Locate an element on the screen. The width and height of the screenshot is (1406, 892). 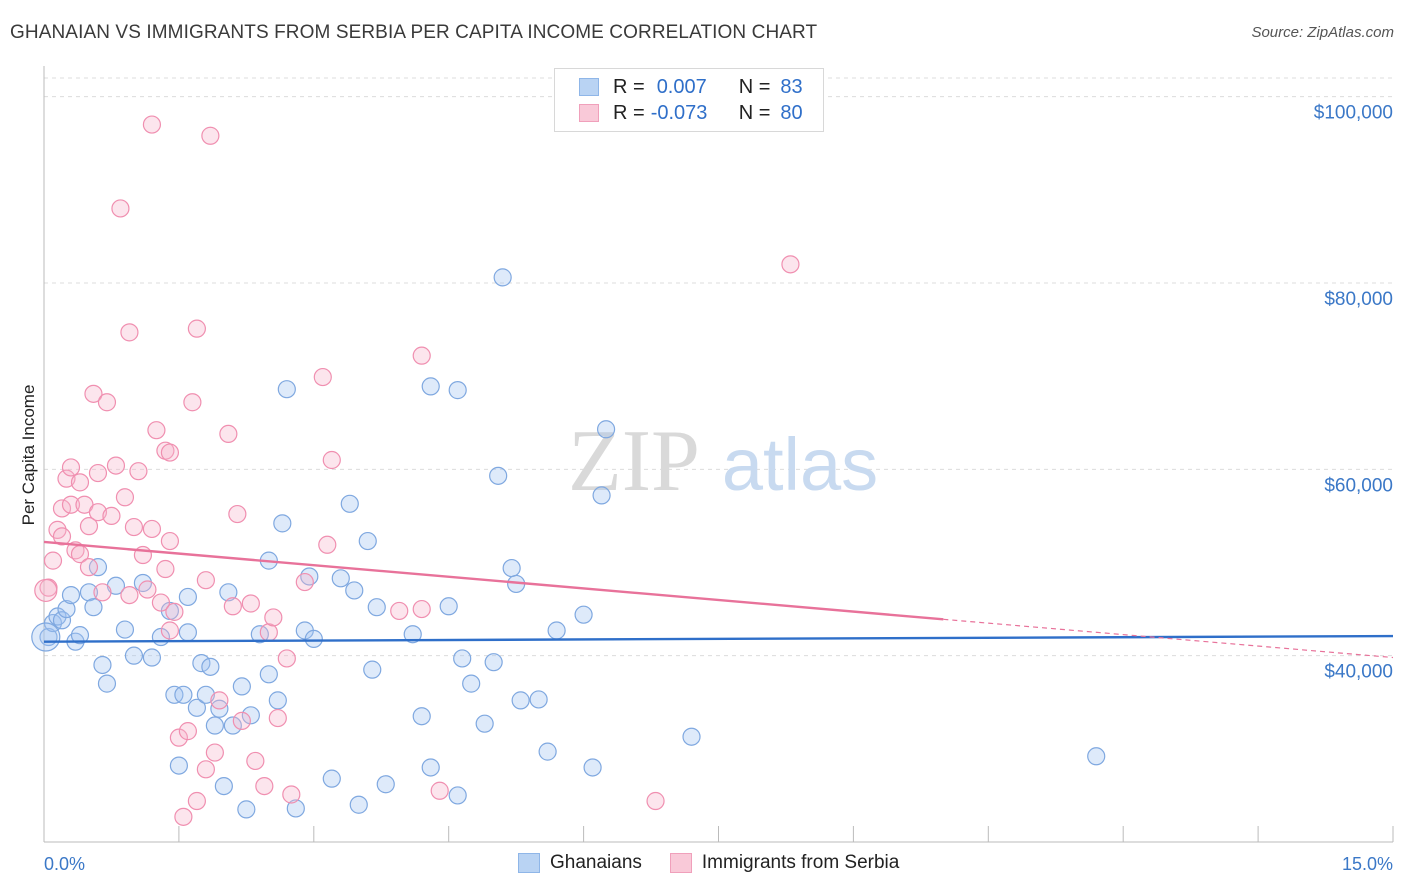
legend-n-value: 83 is located at coordinates (791, 86).